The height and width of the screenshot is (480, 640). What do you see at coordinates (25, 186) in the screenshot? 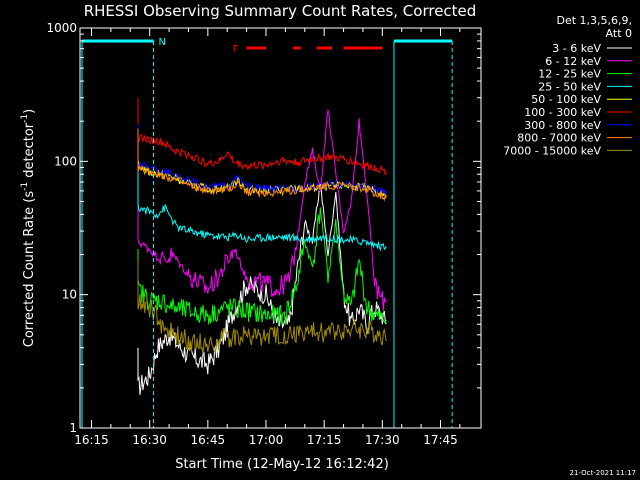
I see `y-axis-label-sup-1: -1` at bounding box center [25, 186].